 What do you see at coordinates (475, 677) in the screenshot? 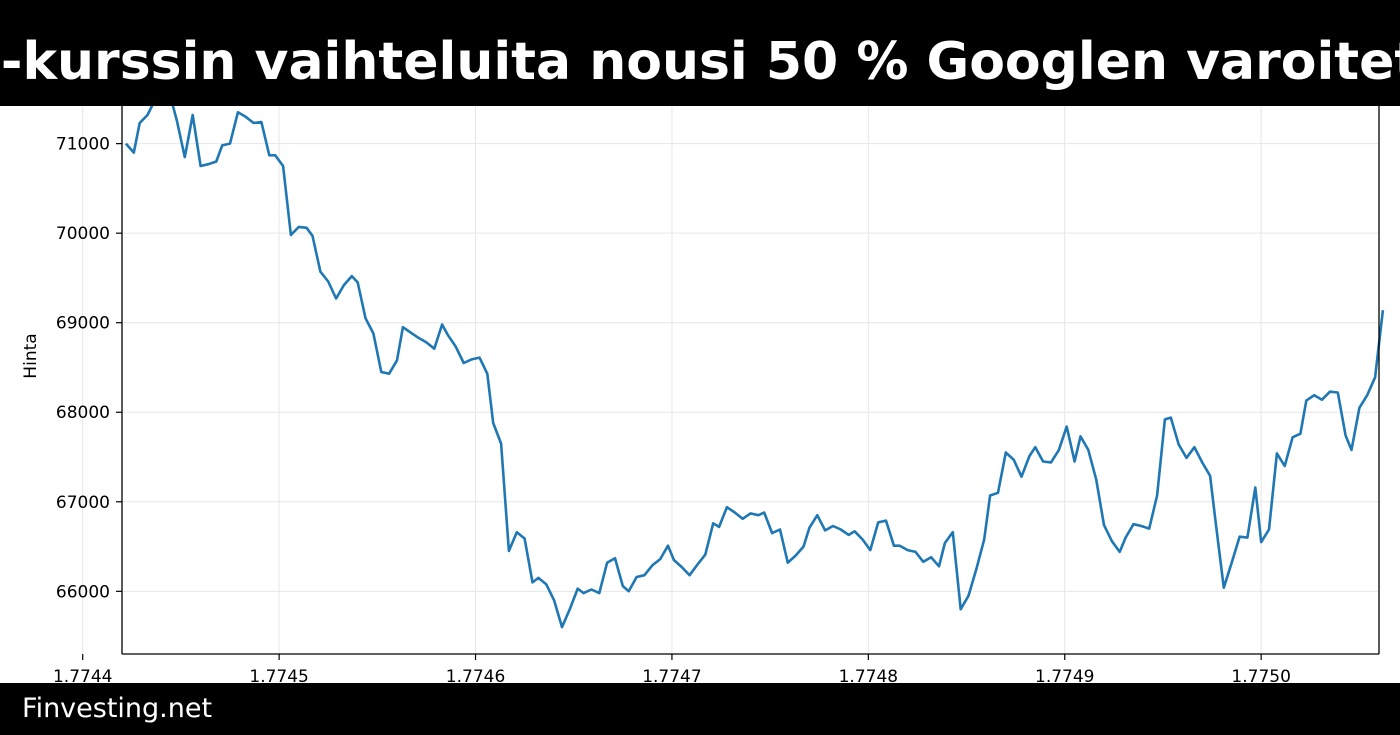
I see `x-tick-label: 1.7746` at bounding box center [475, 677].